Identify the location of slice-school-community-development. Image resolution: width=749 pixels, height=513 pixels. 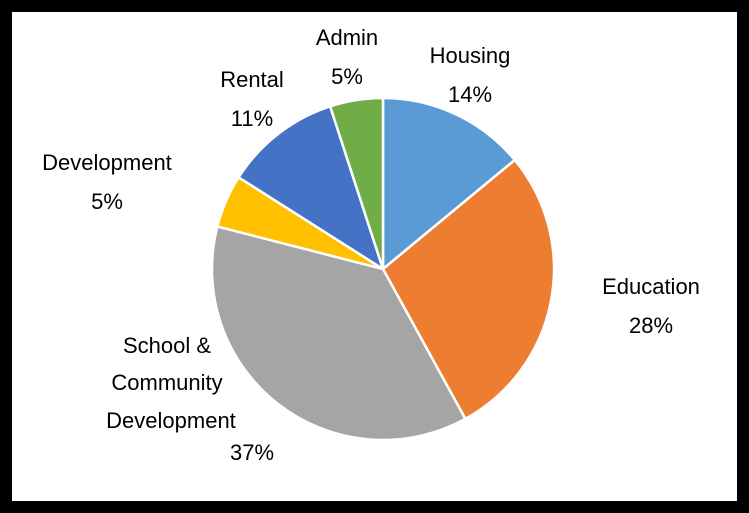
(339, 333).